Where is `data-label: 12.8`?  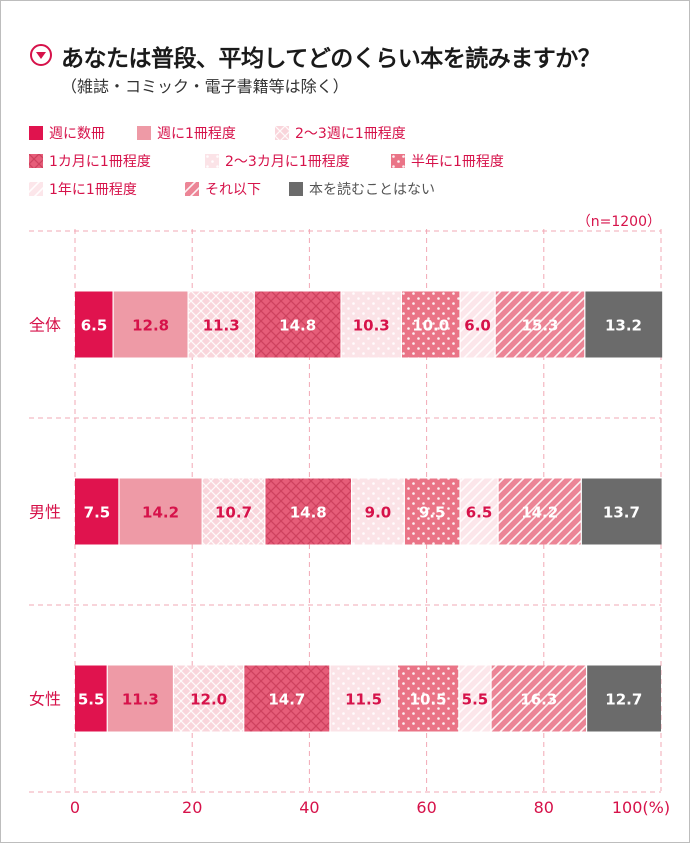
data-label: 12.8 is located at coordinates (150, 326).